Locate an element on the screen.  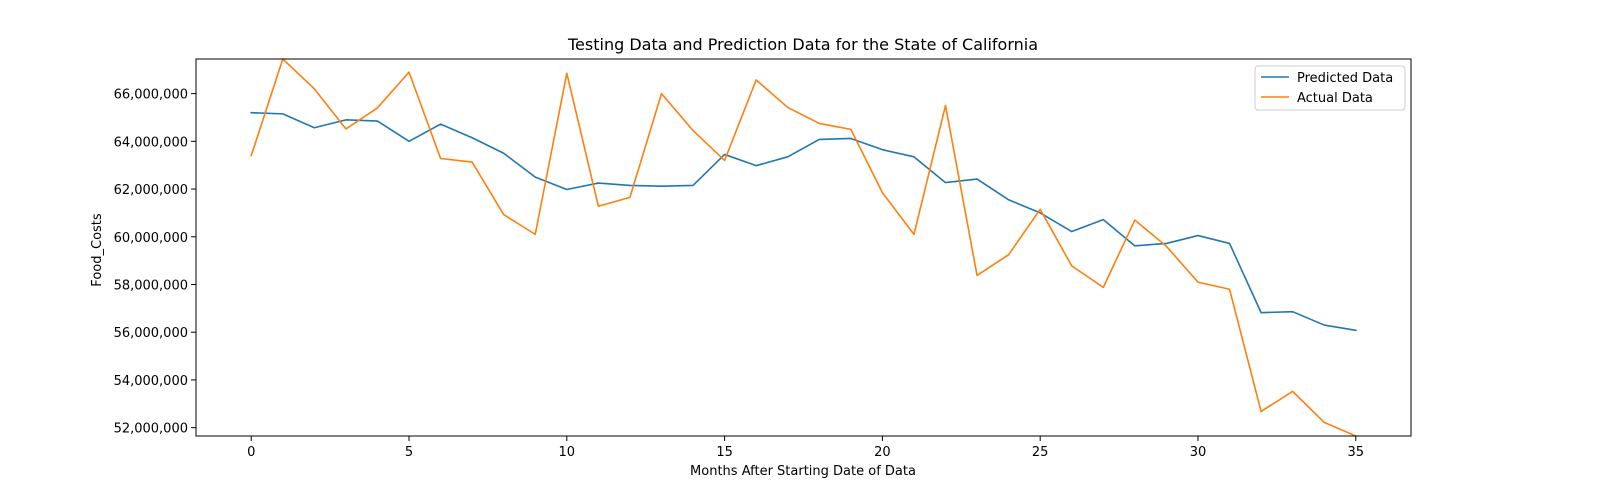
x-axis-label: Months After Starting Date of Data is located at coordinates (803, 471).